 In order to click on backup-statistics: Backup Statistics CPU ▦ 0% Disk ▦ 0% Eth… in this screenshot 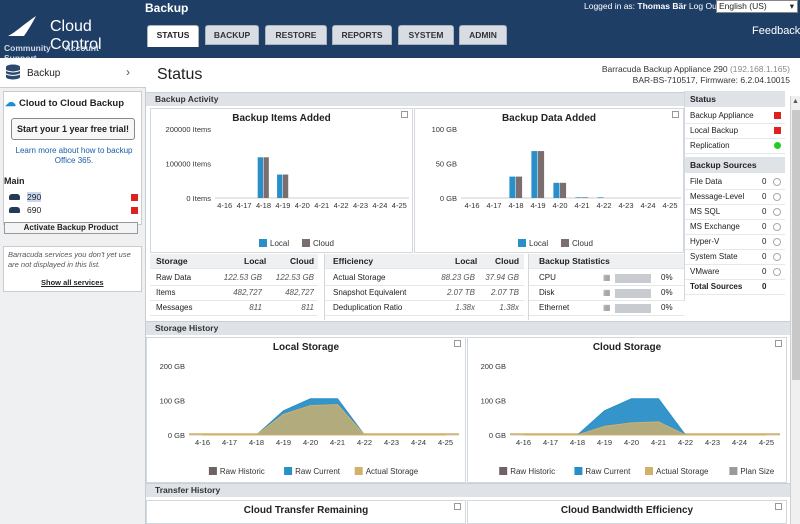, I will do `click(606, 287)`.